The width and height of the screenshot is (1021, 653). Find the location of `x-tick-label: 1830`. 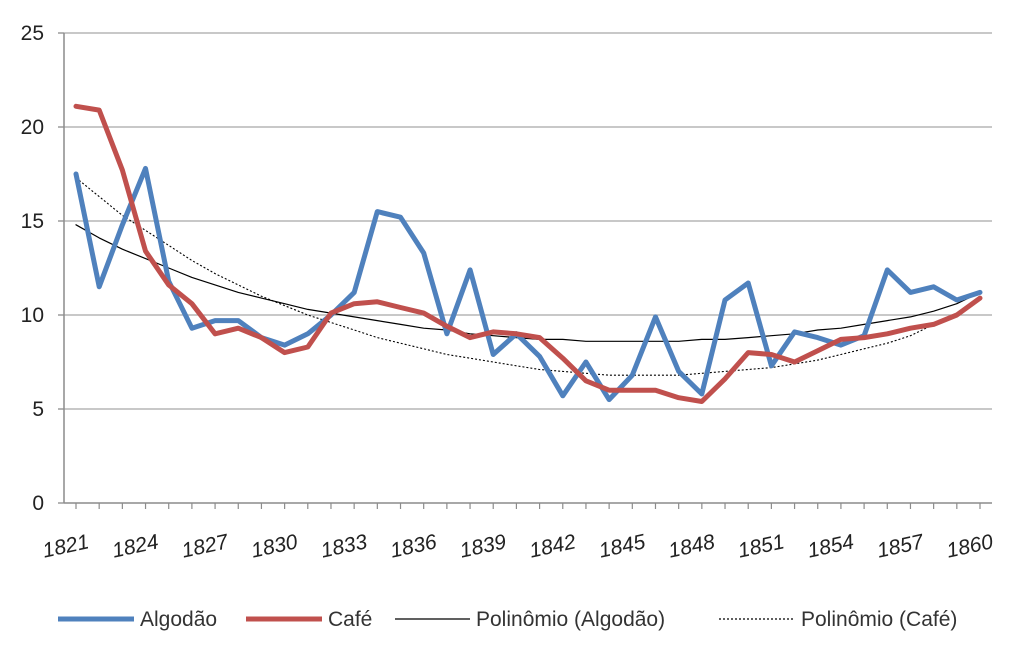

x-tick-label: 1830 is located at coordinates (274, 546).